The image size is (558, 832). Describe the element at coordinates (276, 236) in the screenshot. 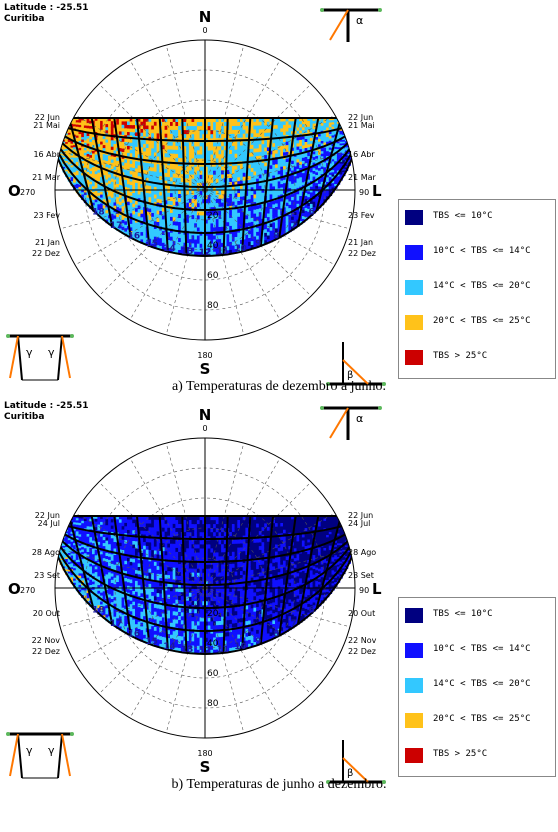

I see `hour-label: 8` at that location.